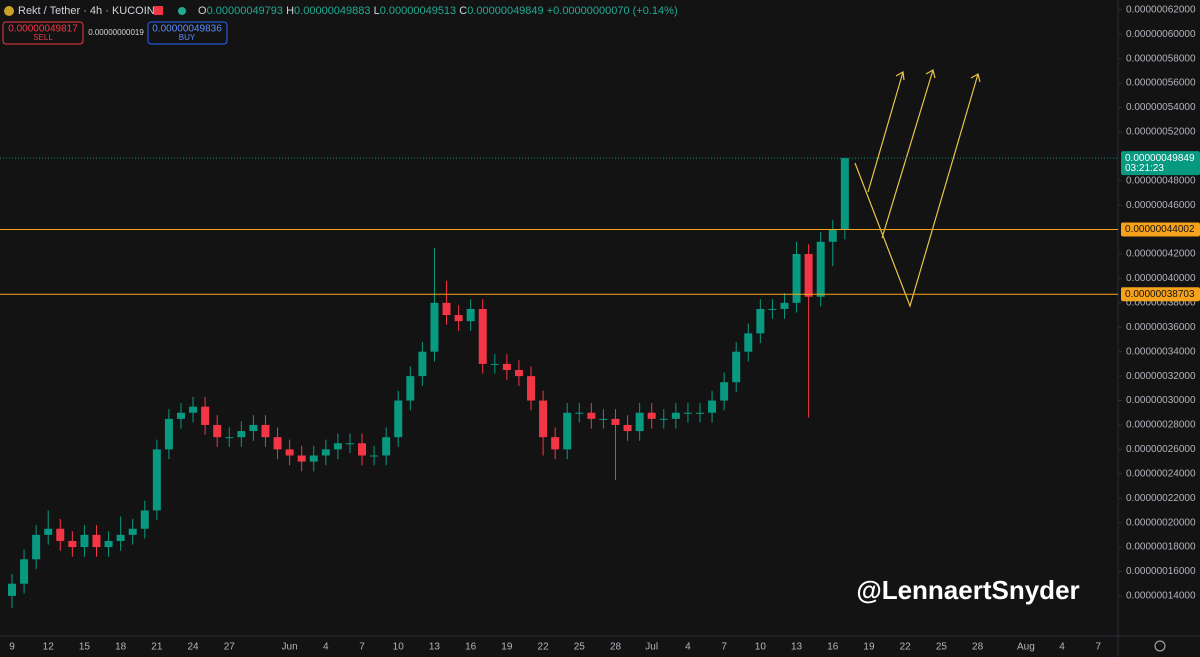 This screenshot has width=1200, height=657. Describe the element at coordinates (182, 11) in the screenshot. I see `status-icon` at that location.